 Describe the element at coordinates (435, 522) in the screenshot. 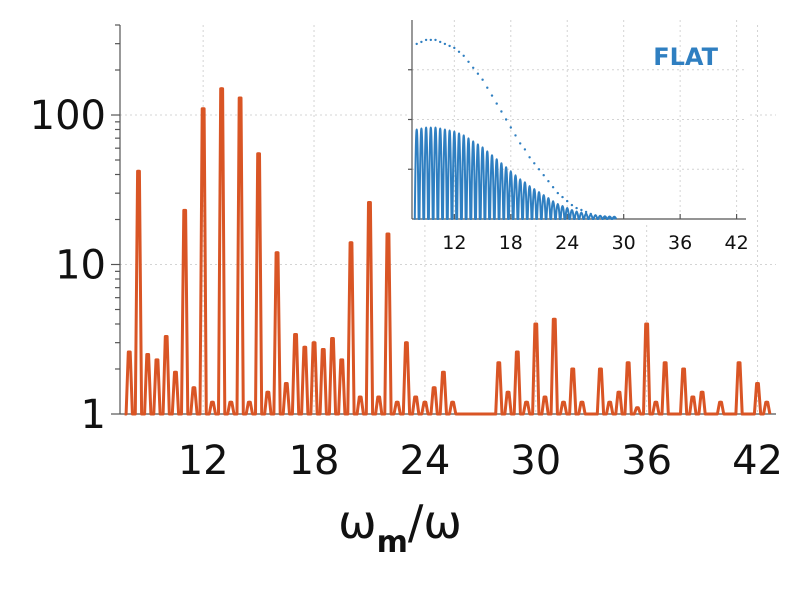

I see `x-axis-label-tail: /ω` at that location.